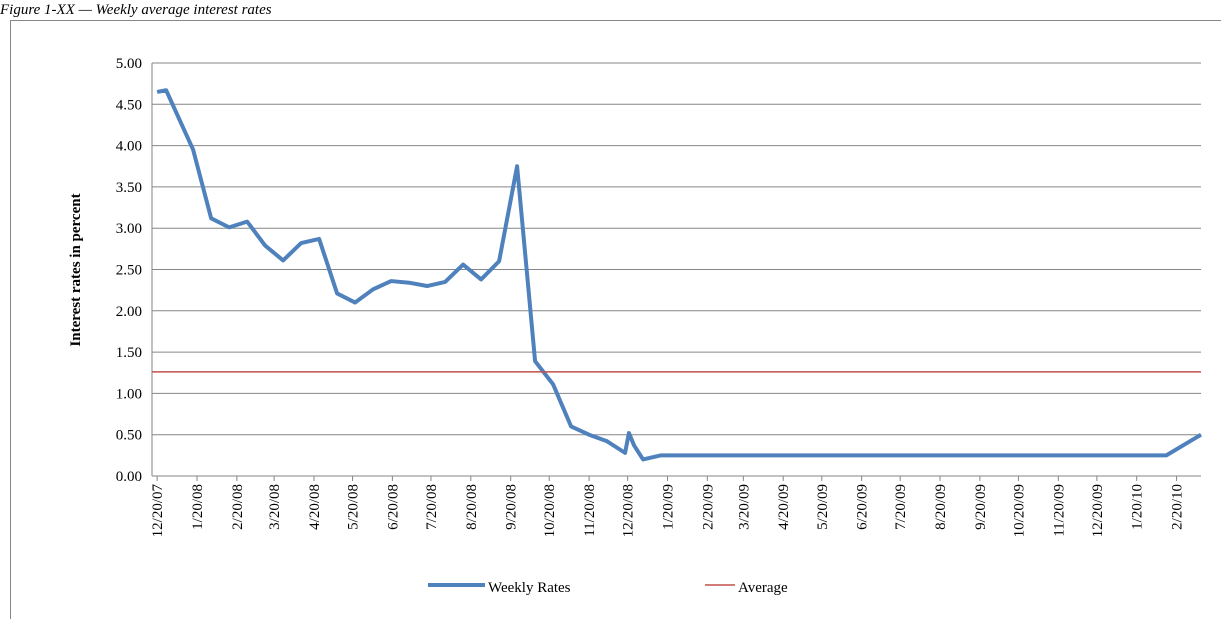 The width and height of the screenshot is (1221, 619). I want to click on x-tick-label: 5/20/08, so click(354, 507).